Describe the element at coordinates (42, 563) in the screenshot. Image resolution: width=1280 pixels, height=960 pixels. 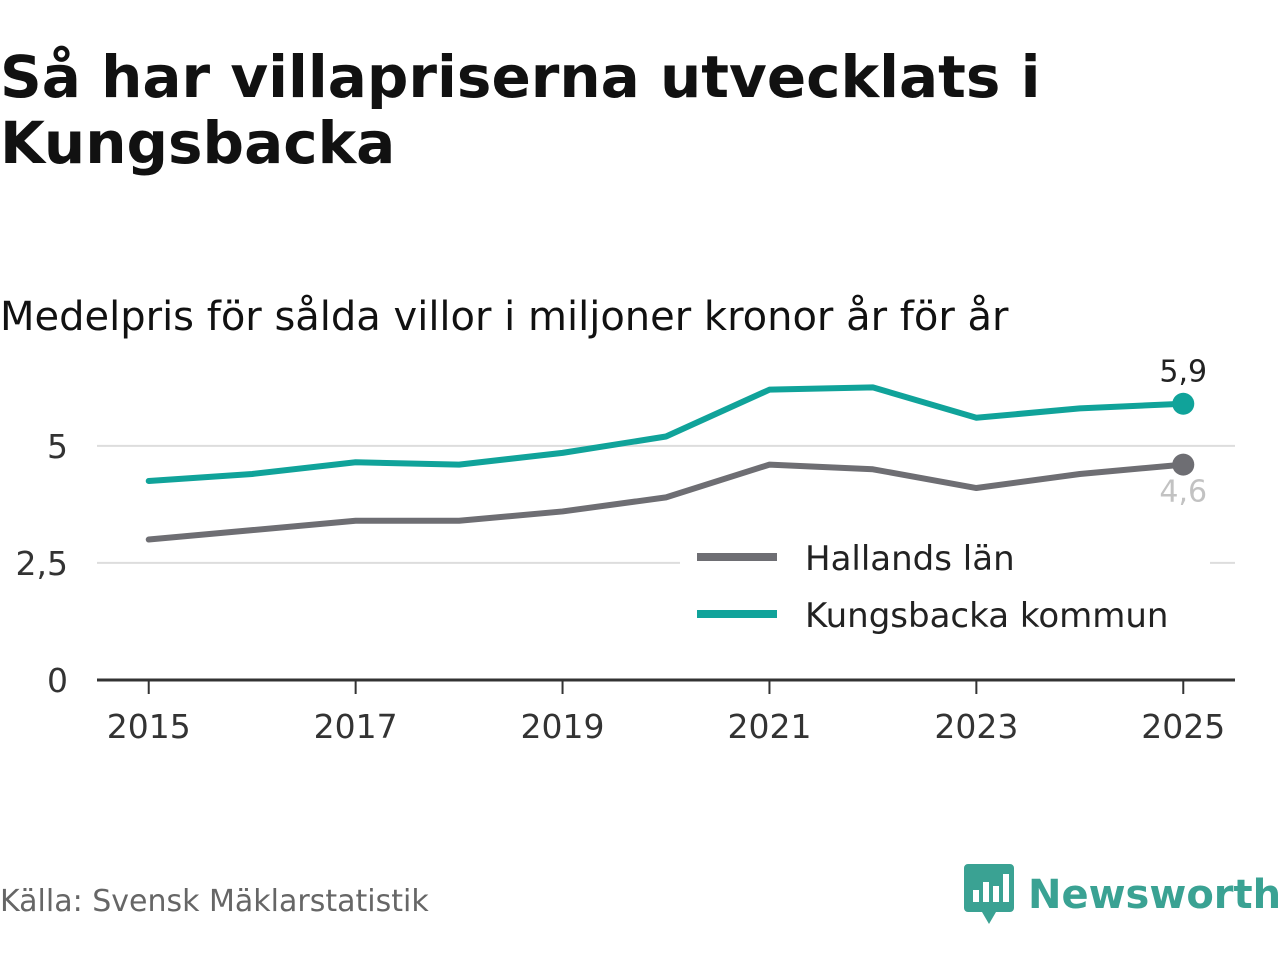
I see `y-tick-label: 2,5` at that location.